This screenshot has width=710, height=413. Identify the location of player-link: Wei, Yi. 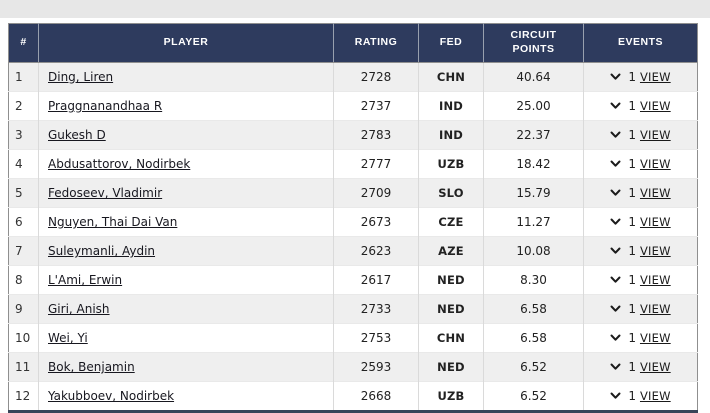
(68, 338).